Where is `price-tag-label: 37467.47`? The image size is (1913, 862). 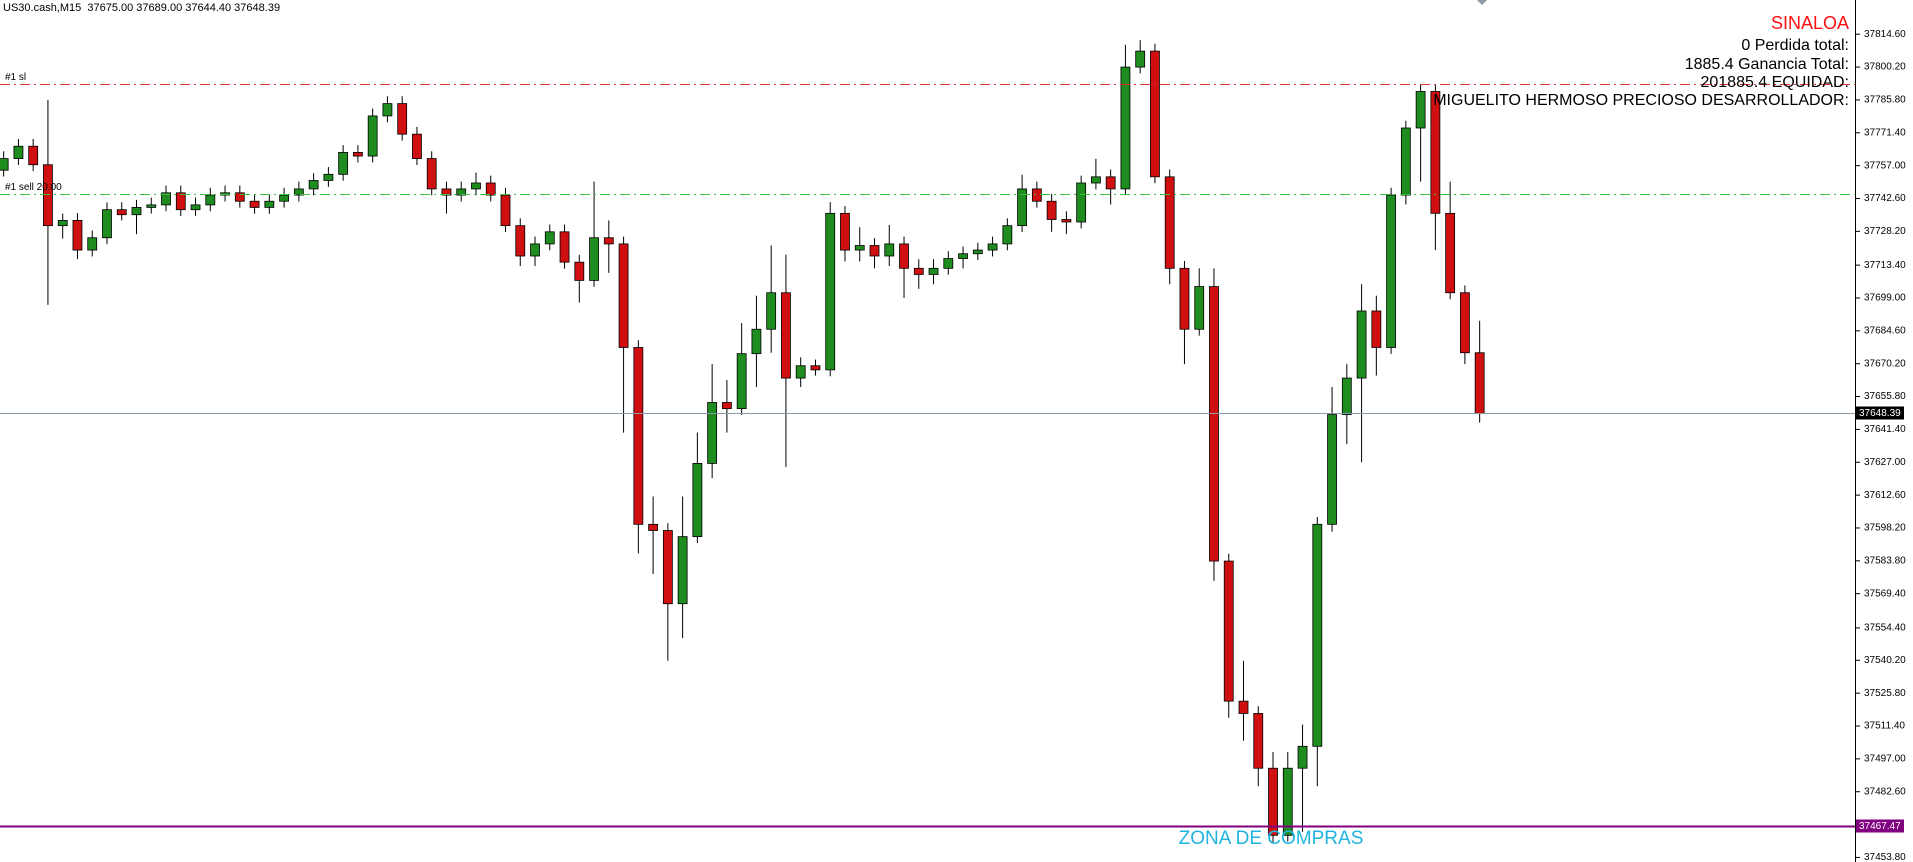
price-tag-label: 37467.47 is located at coordinates (1880, 826).